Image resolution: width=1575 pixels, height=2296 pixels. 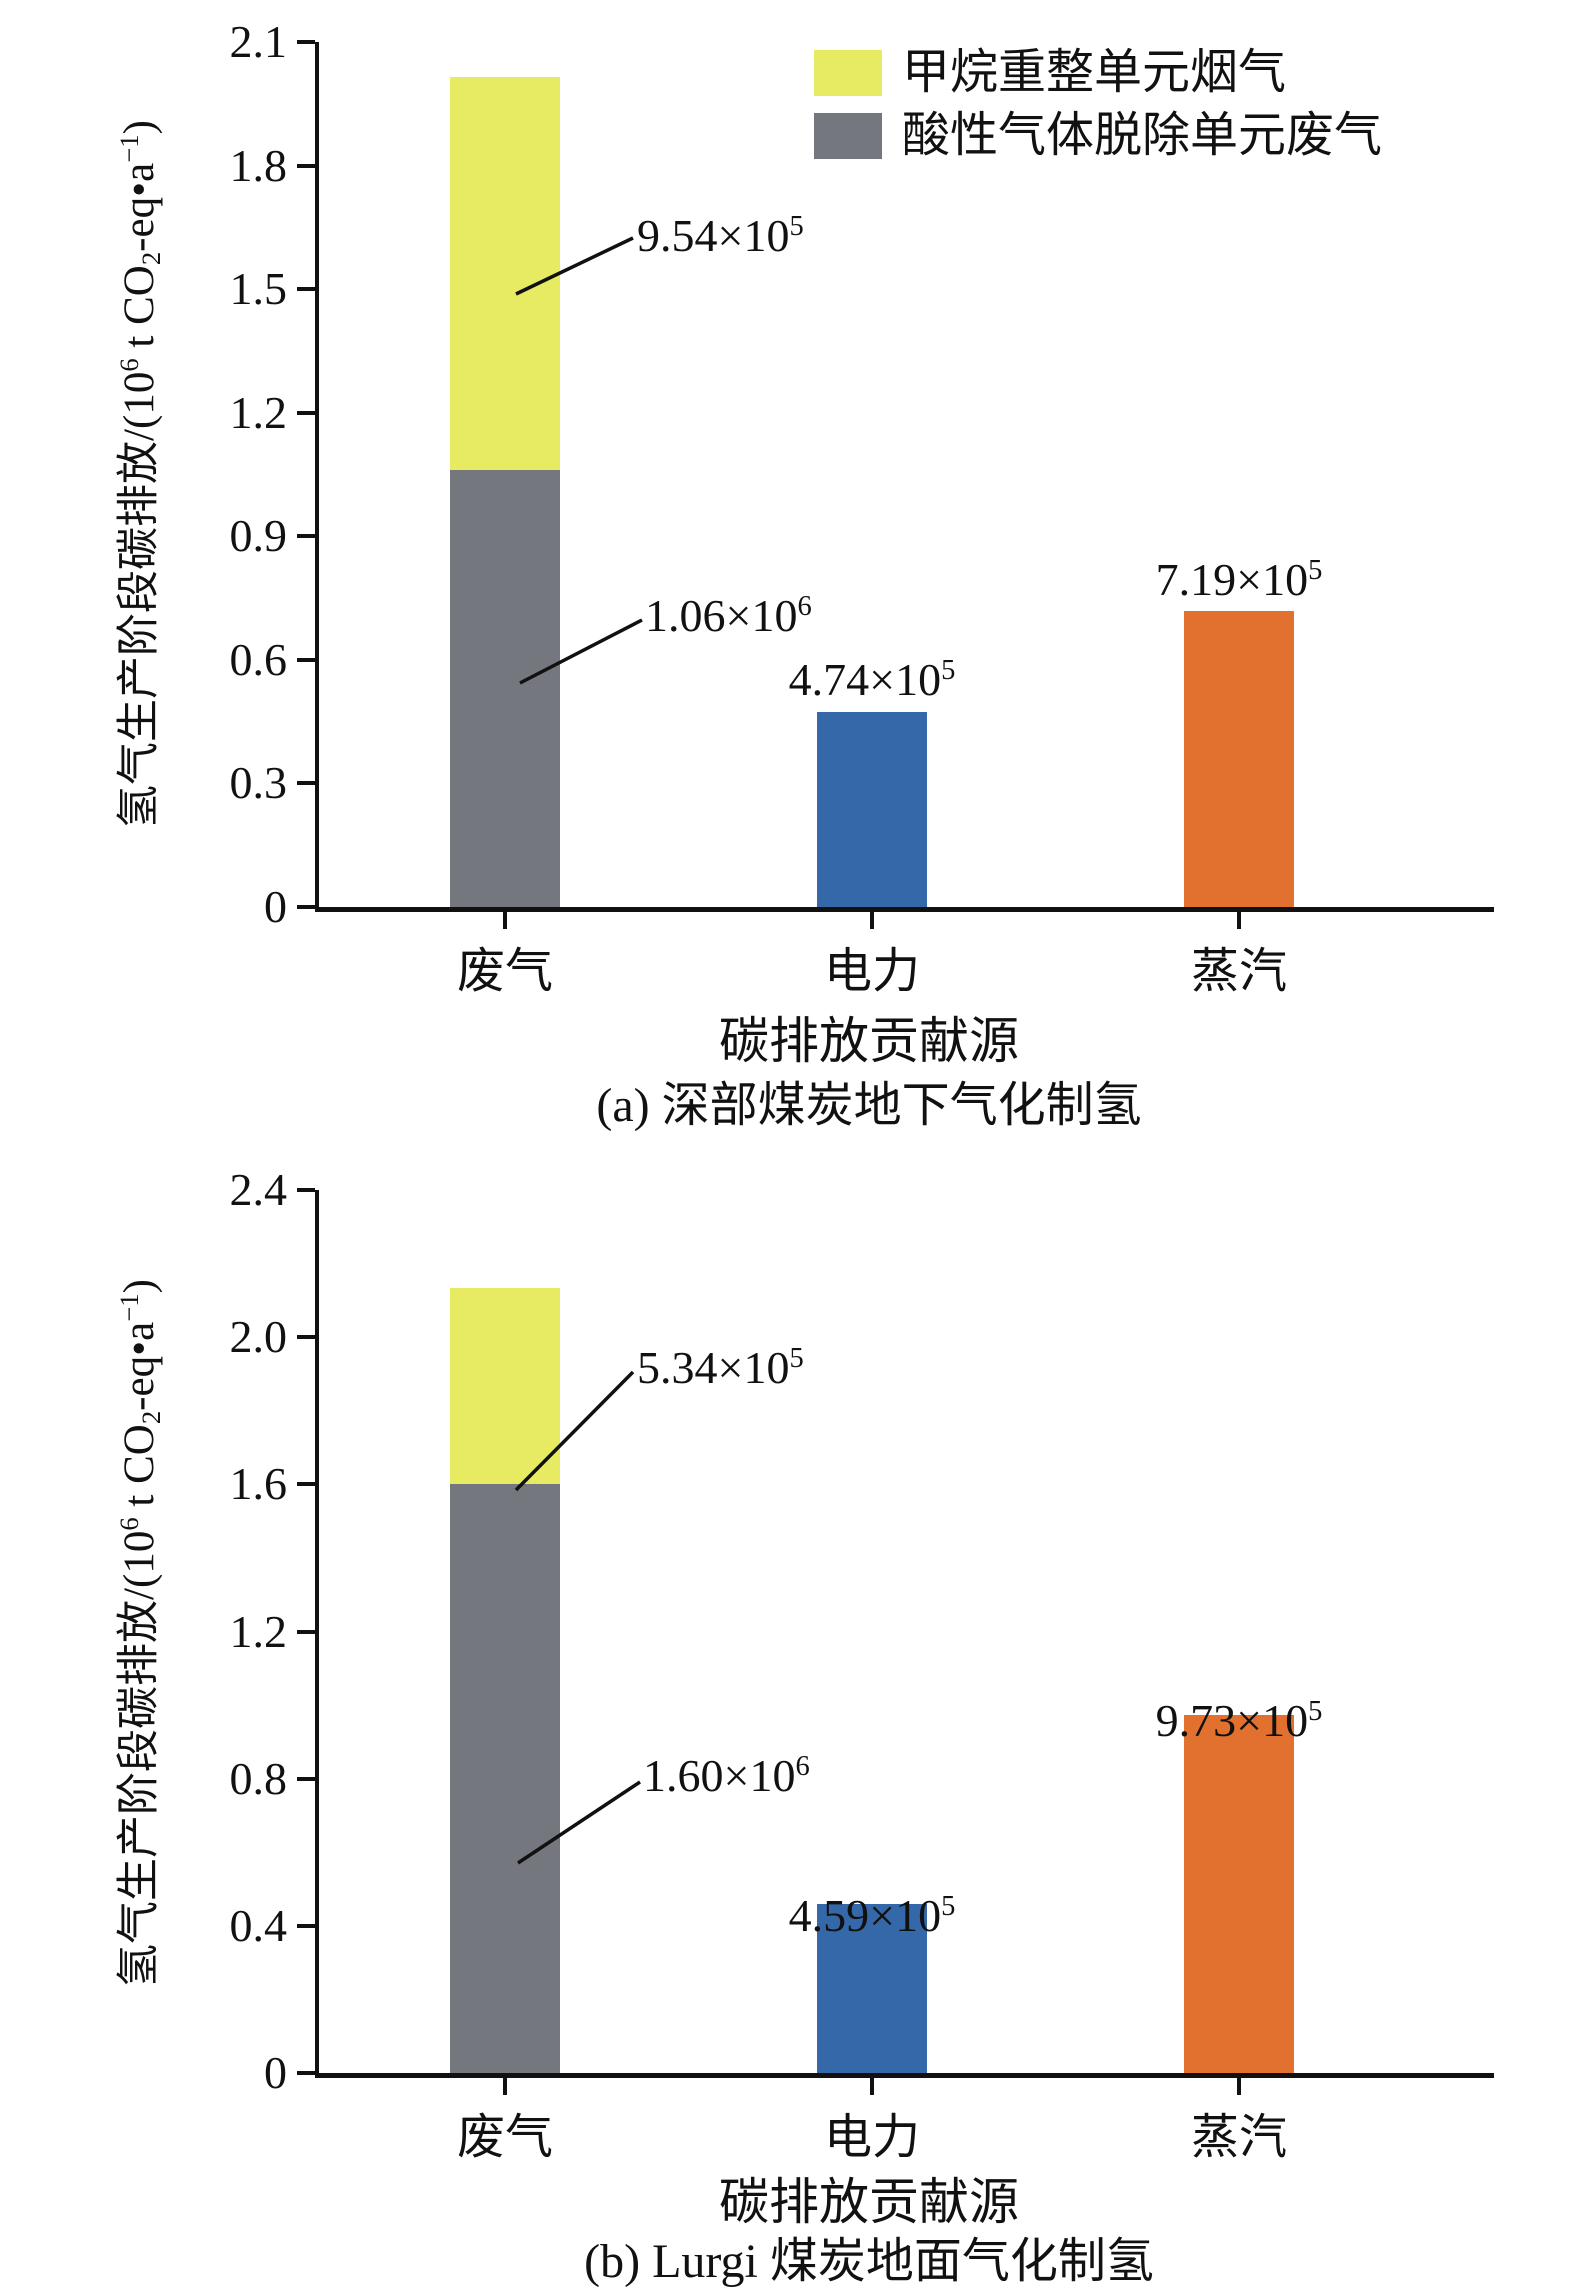 I want to click on y-axis-tick-label: 2.1, so click(x=258, y=41).